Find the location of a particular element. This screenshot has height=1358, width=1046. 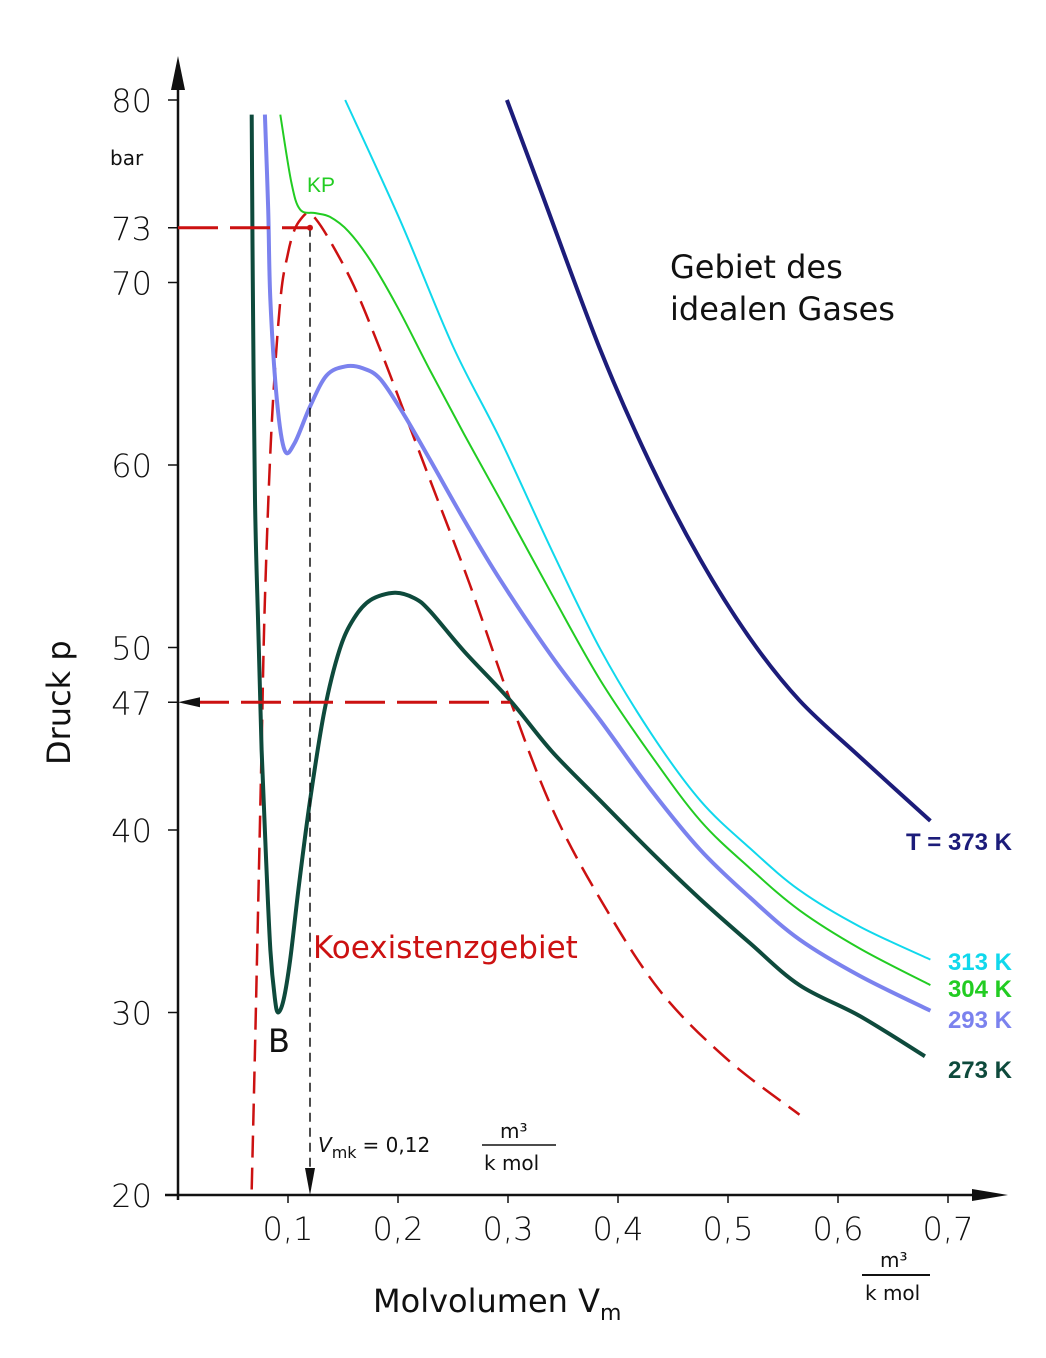

y-tick-label: 20 is located at coordinates (131, 1196).